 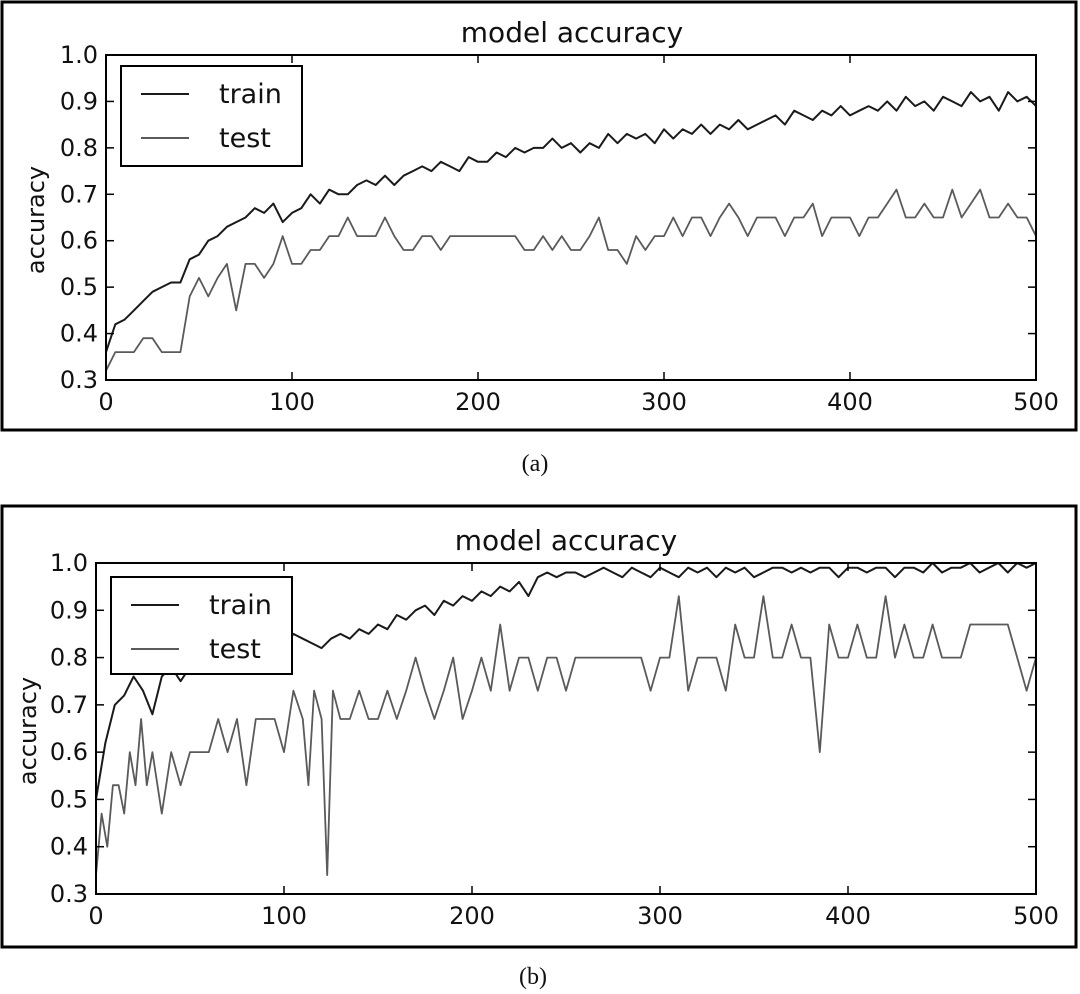 I want to click on panel-a-y-axis-label: accuracy, so click(x=36, y=220).